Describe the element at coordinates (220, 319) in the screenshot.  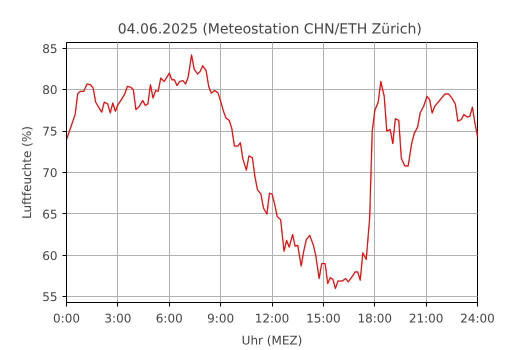
I see `x-tick-label: 9:00` at that location.